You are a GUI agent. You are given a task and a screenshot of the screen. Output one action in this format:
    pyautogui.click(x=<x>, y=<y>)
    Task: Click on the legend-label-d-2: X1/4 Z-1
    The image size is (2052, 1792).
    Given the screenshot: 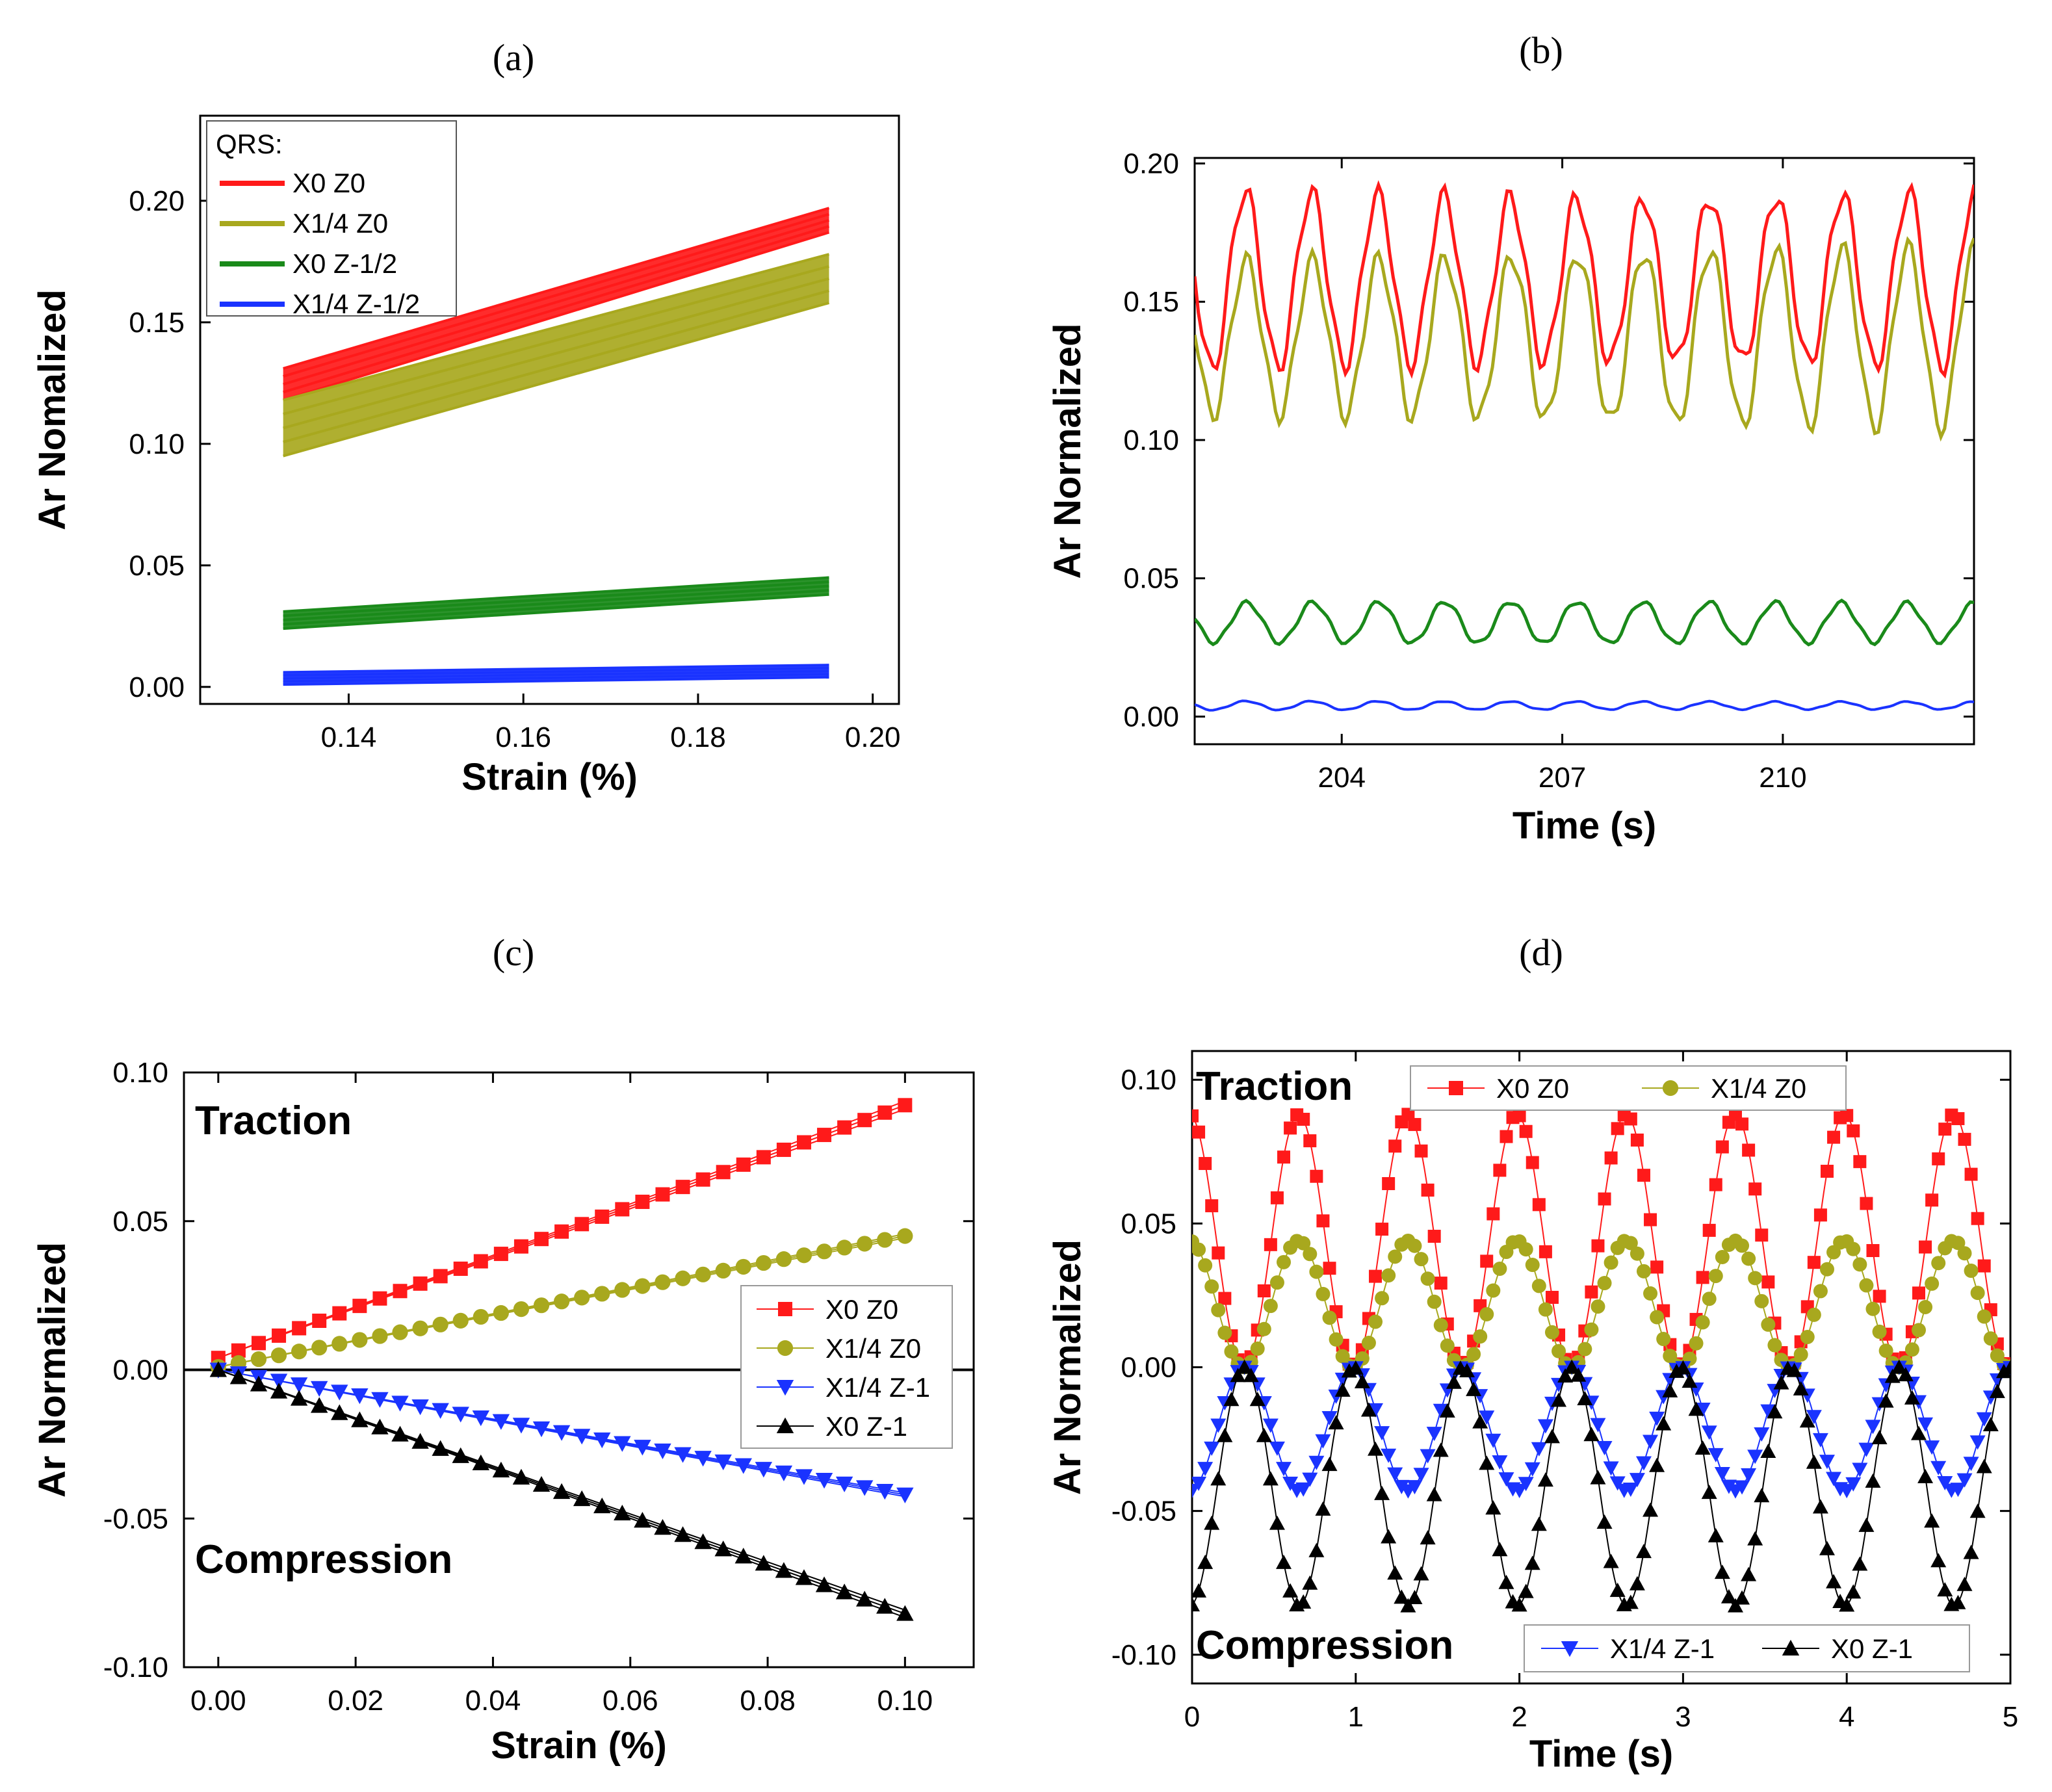 What is the action you would take?
    pyautogui.click(x=1662, y=1649)
    